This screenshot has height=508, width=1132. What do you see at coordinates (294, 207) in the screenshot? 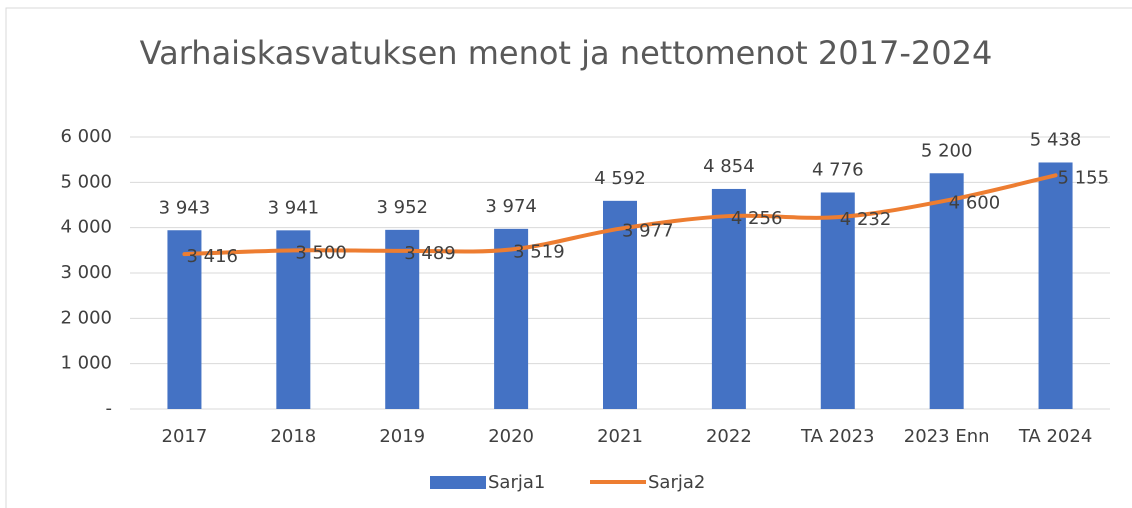
I see `bar-value-label: 3 941` at bounding box center [294, 207].